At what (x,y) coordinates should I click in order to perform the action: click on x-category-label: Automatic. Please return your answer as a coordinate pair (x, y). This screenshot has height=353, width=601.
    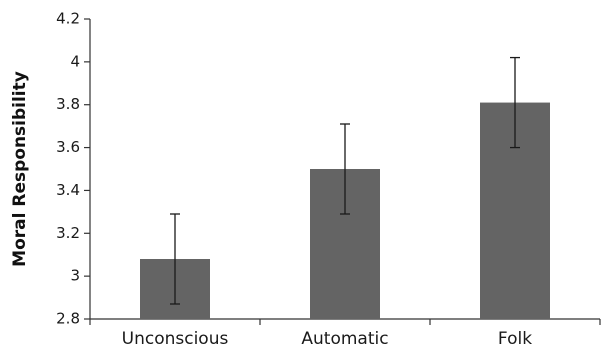
    Looking at the image, I should click on (344, 339).